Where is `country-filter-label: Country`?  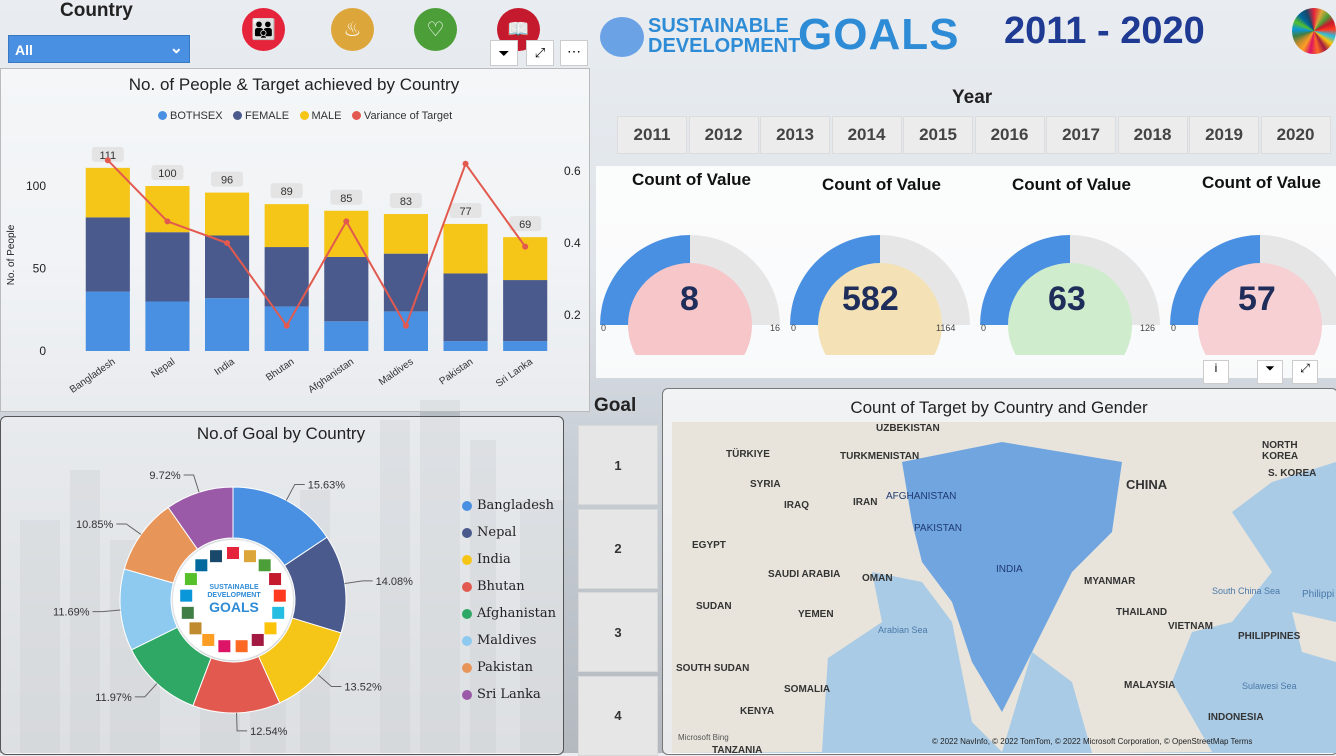 country-filter-label: Country is located at coordinates (96, 10).